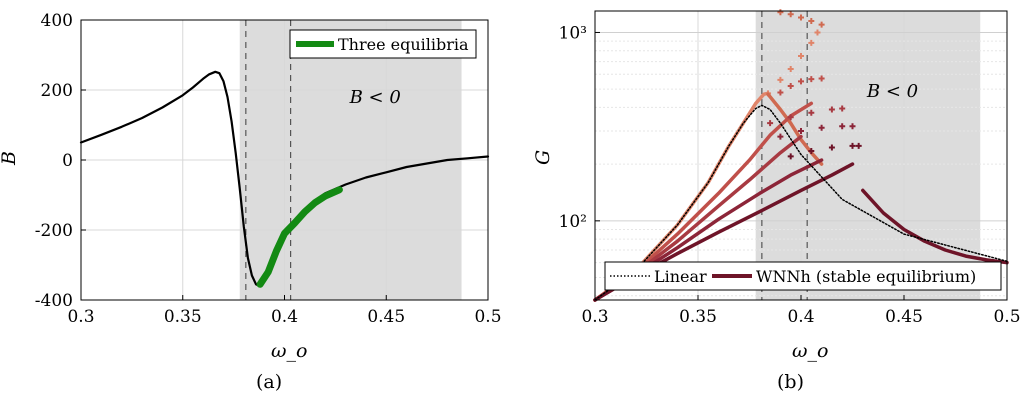  I want to click on a-legend-label: Three equilibria, so click(403, 44).